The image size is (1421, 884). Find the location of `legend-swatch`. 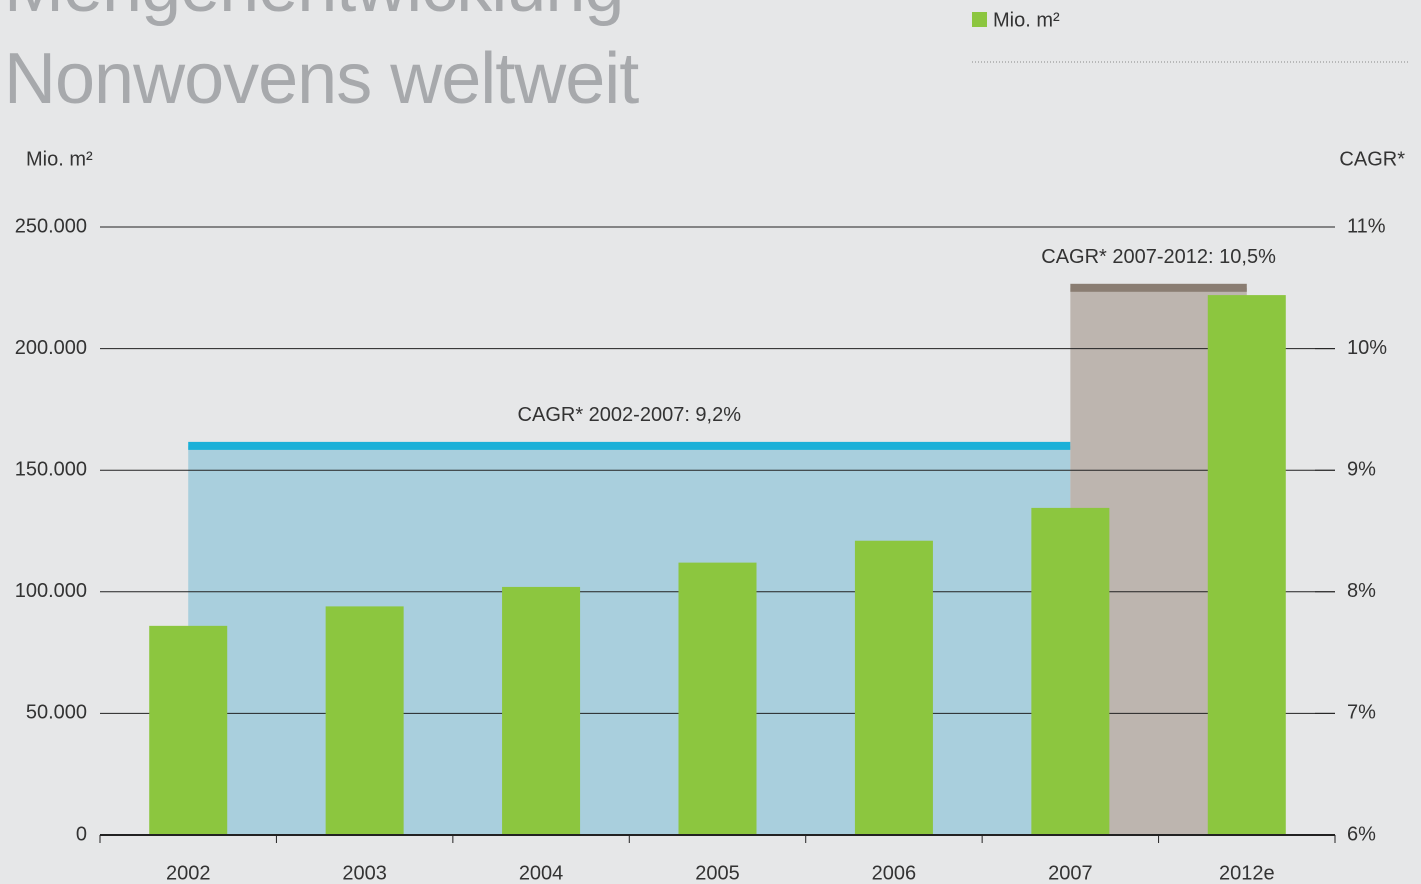

legend-swatch is located at coordinates (979, 19).